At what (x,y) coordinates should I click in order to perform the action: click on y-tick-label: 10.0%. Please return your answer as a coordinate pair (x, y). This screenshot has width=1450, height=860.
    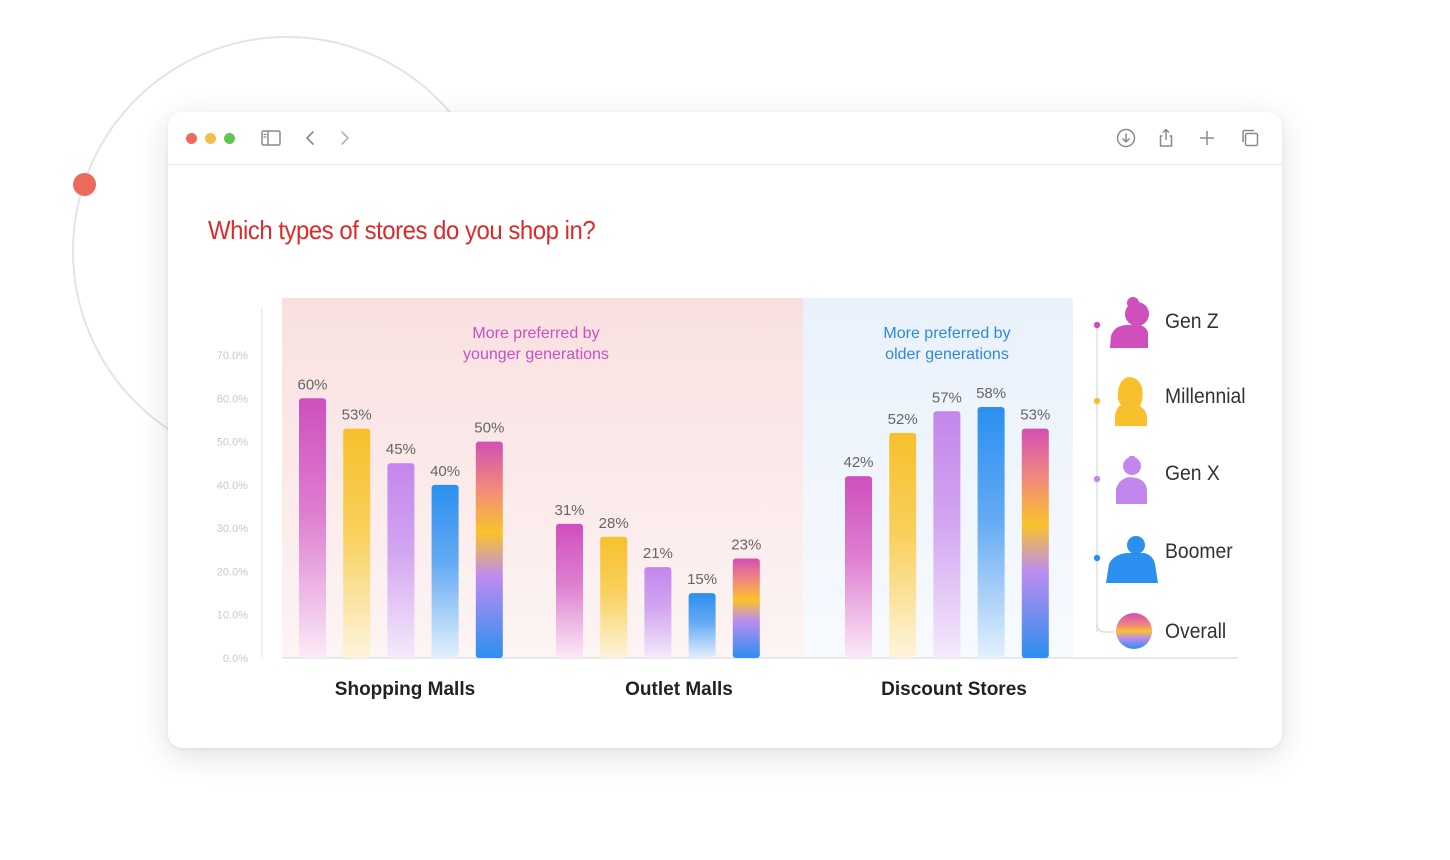
    Looking at the image, I should click on (232, 616).